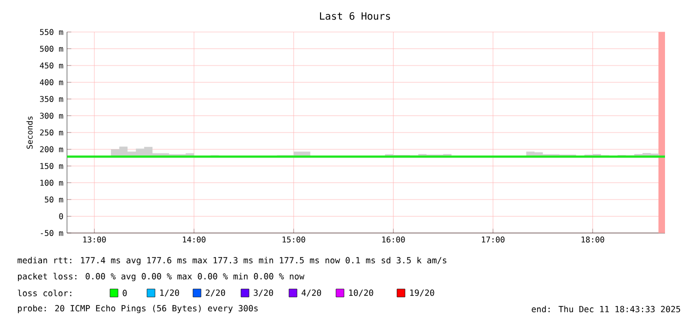  What do you see at coordinates (124, 293) in the screenshot?
I see `text: 0` at bounding box center [124, 293].